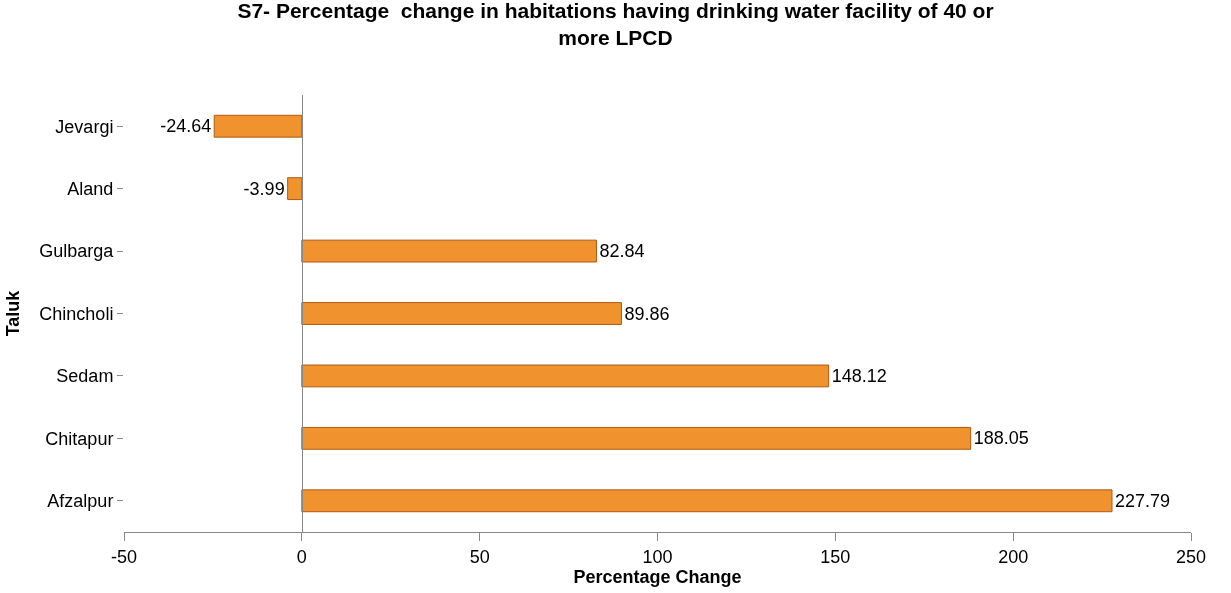 The image size is (1231, 593). Describe the element at coordinates (12, 313) in the screenshot. I see `y-axis-title: Taluk` at that location.